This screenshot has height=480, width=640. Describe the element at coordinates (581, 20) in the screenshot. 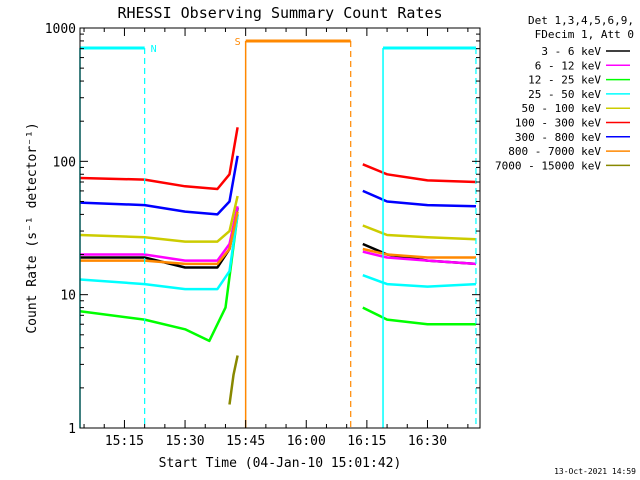

I see `legend-header-line-1: Det 1,3,4,5,6,9,` at that location.